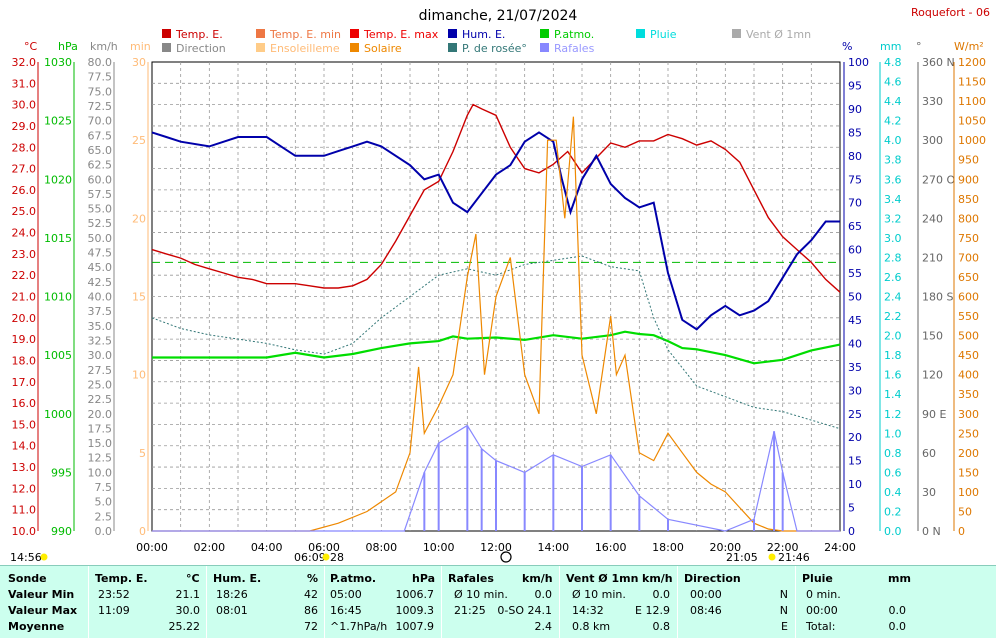 The height and width of the screenshot is (638, 996). I want to click on hdr-hum: Hum. E., so click(237, 578).